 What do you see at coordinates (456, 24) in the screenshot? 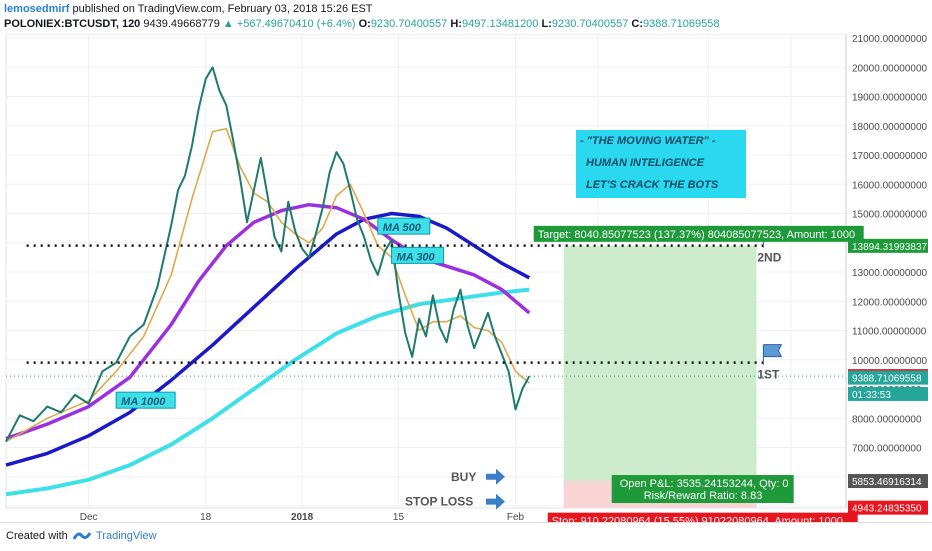
I see `high-label: H:` at bounding box center [456, 24].